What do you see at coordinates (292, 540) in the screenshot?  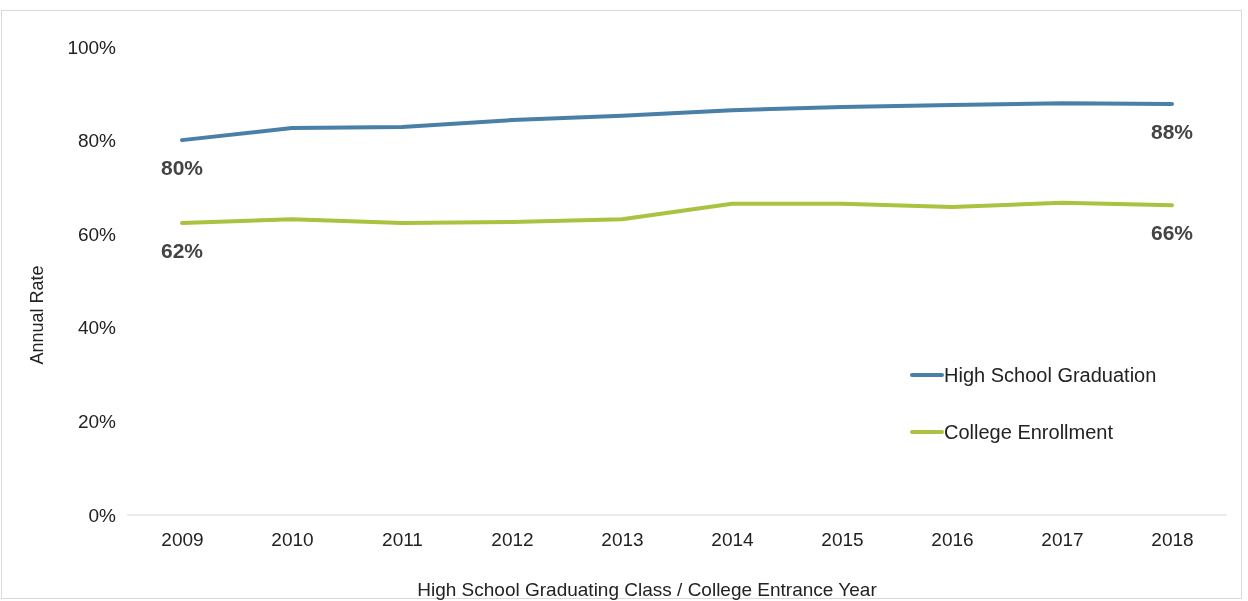 I see `x-tick-label: 2010` at bounding box center [292, 540].